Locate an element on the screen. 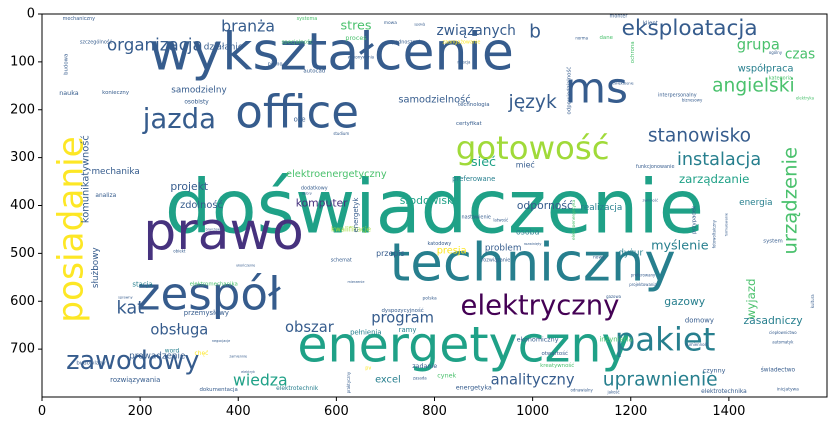  word-20: instalacja is located at coordinates (719, 160).